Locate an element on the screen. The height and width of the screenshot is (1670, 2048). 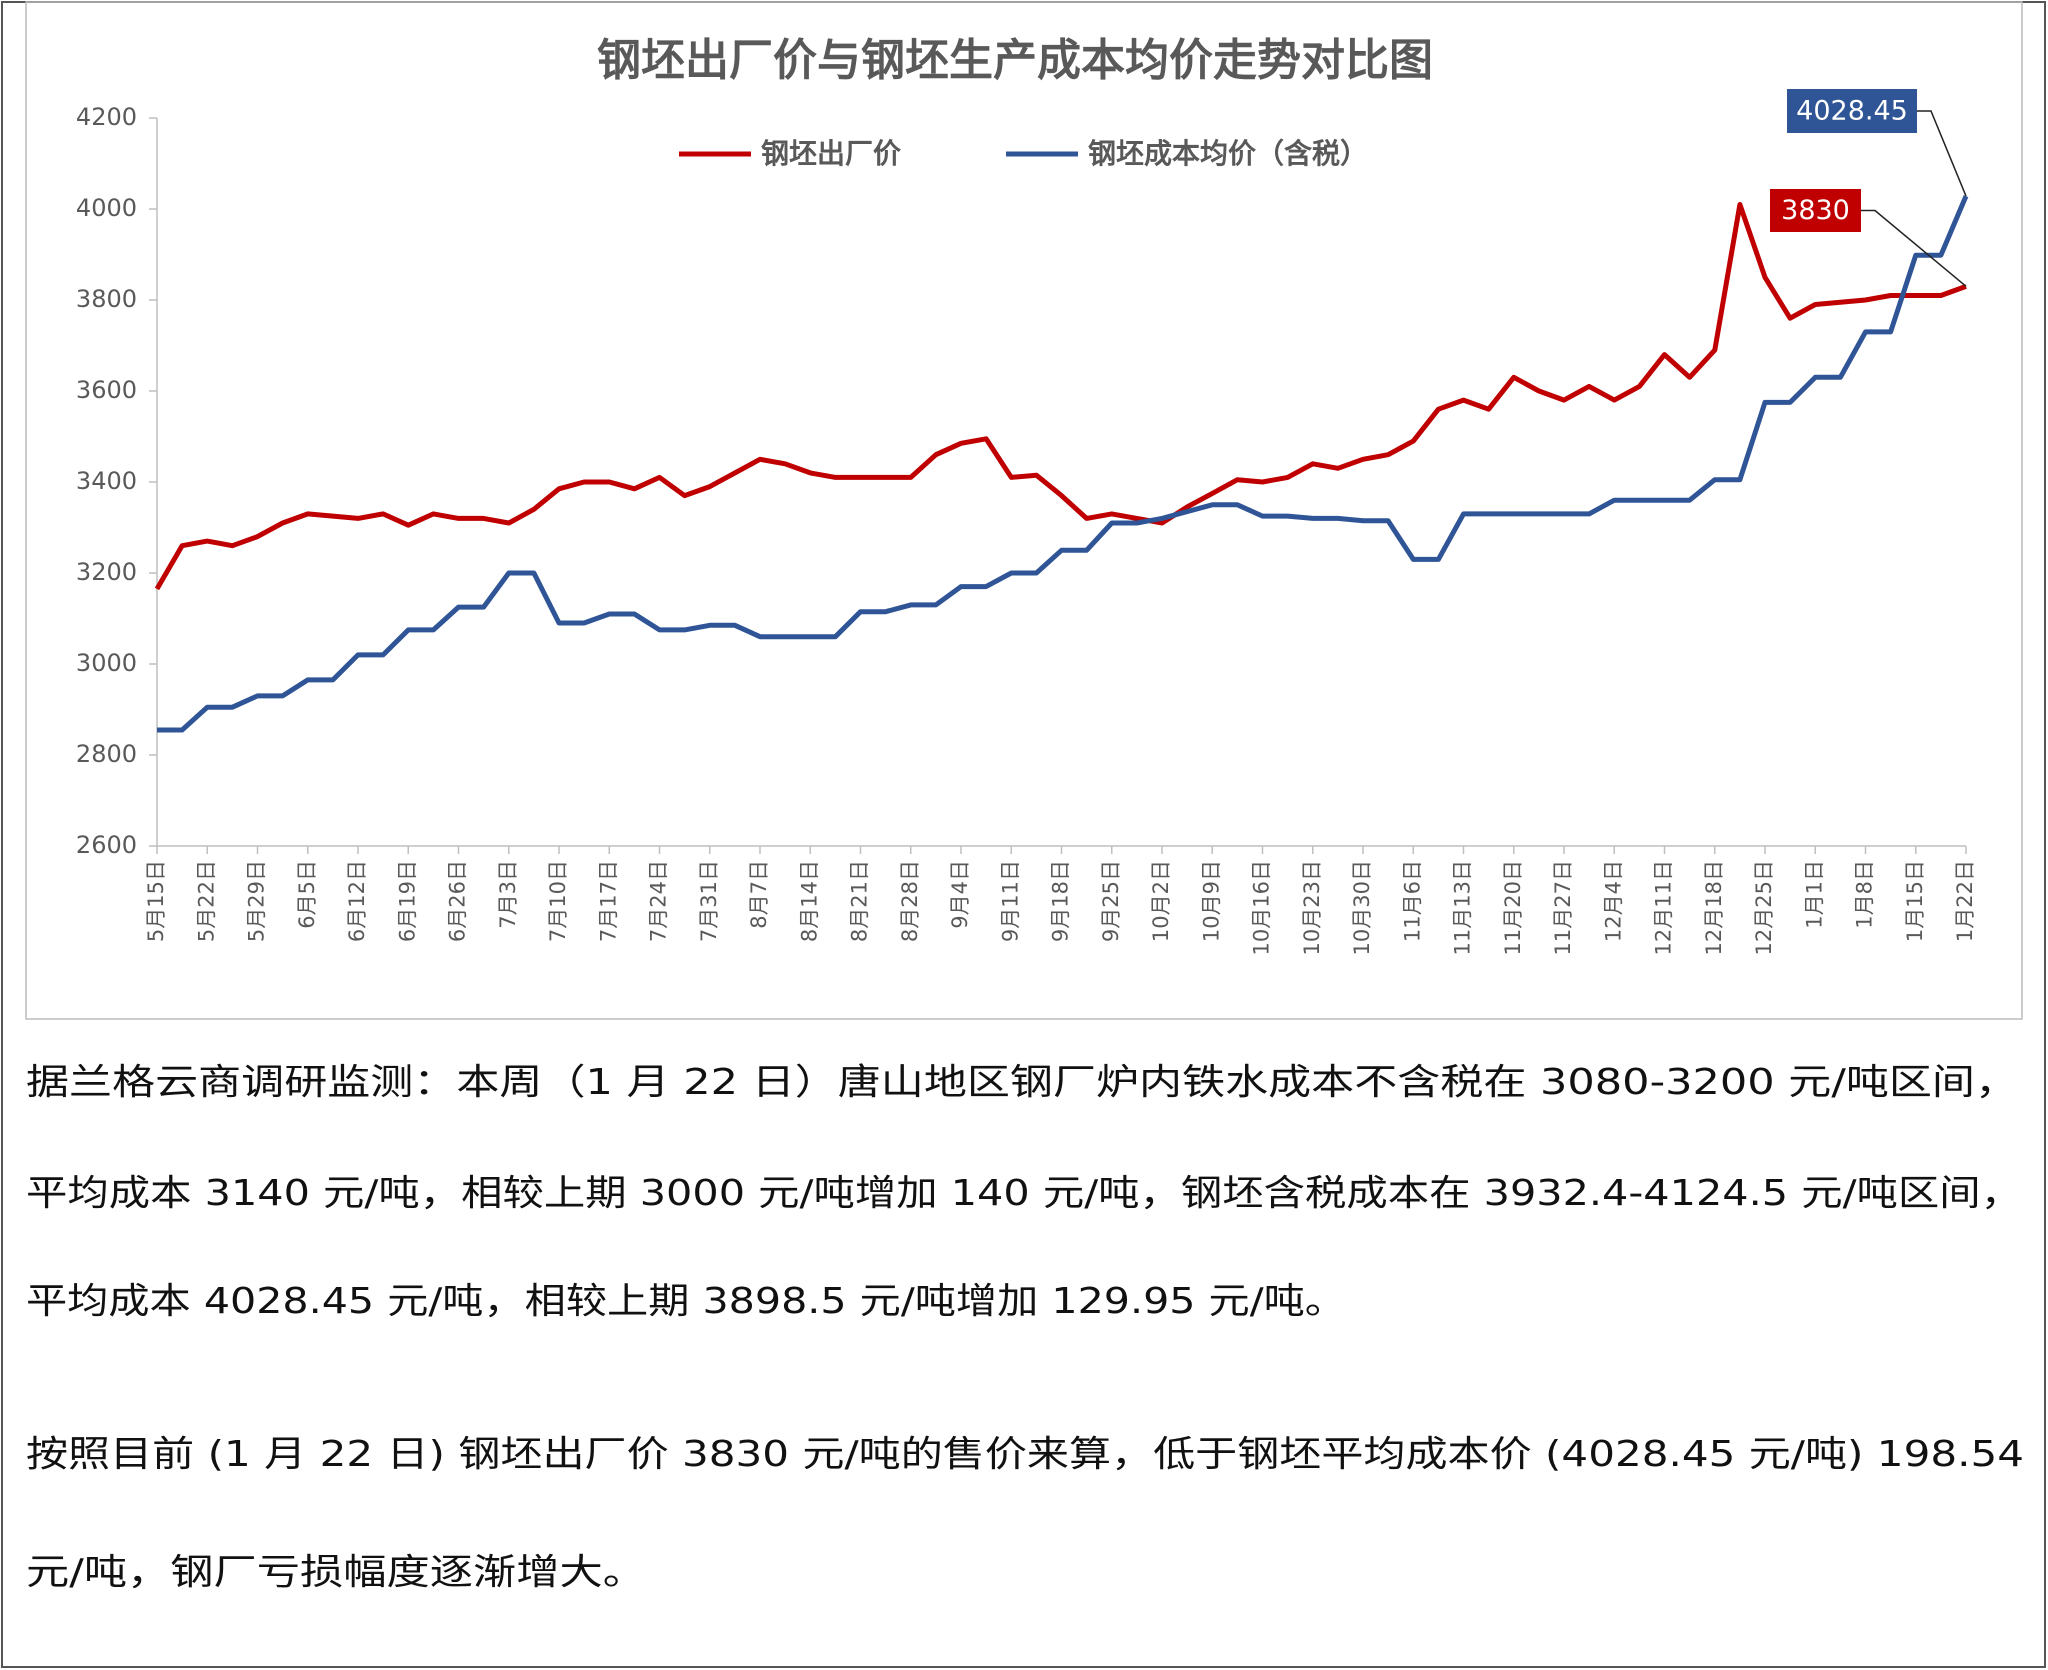
x-tick-label: 9月4日 is located at coordinates (960, 894).